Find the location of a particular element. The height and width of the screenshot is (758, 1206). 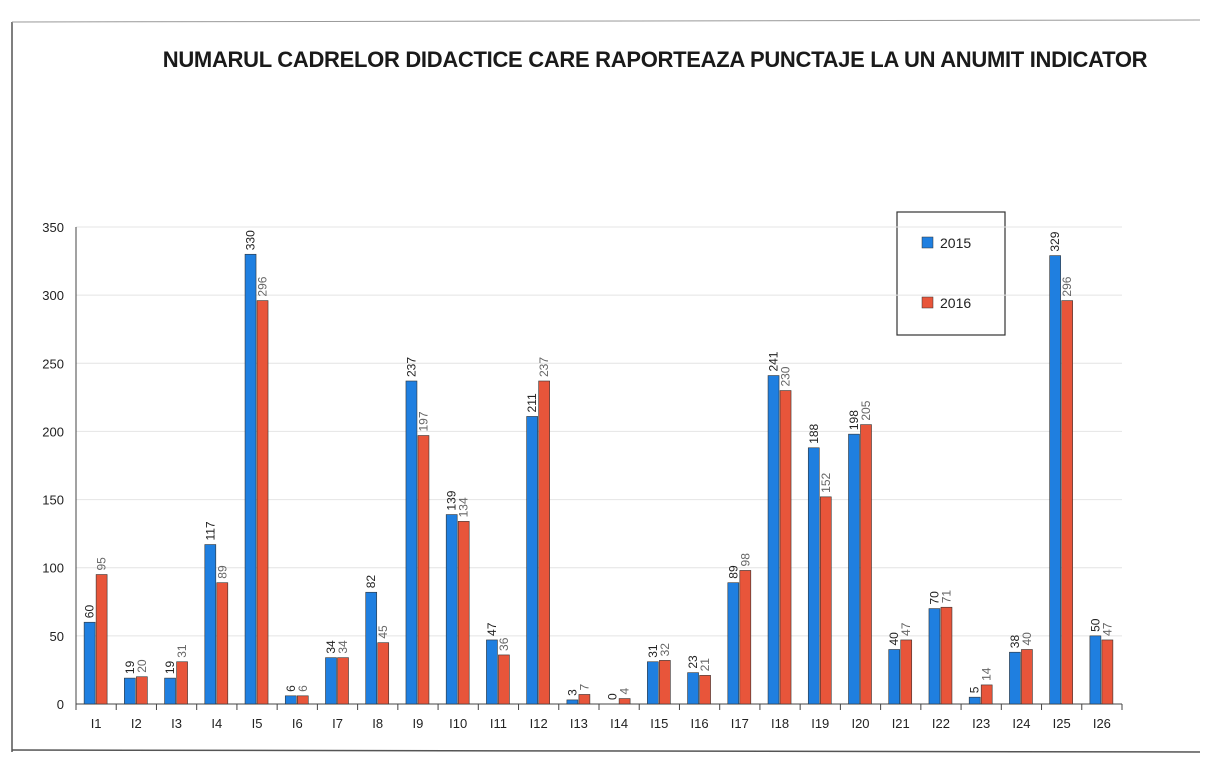

value-label: 45 is located at coordinates (383, 632).